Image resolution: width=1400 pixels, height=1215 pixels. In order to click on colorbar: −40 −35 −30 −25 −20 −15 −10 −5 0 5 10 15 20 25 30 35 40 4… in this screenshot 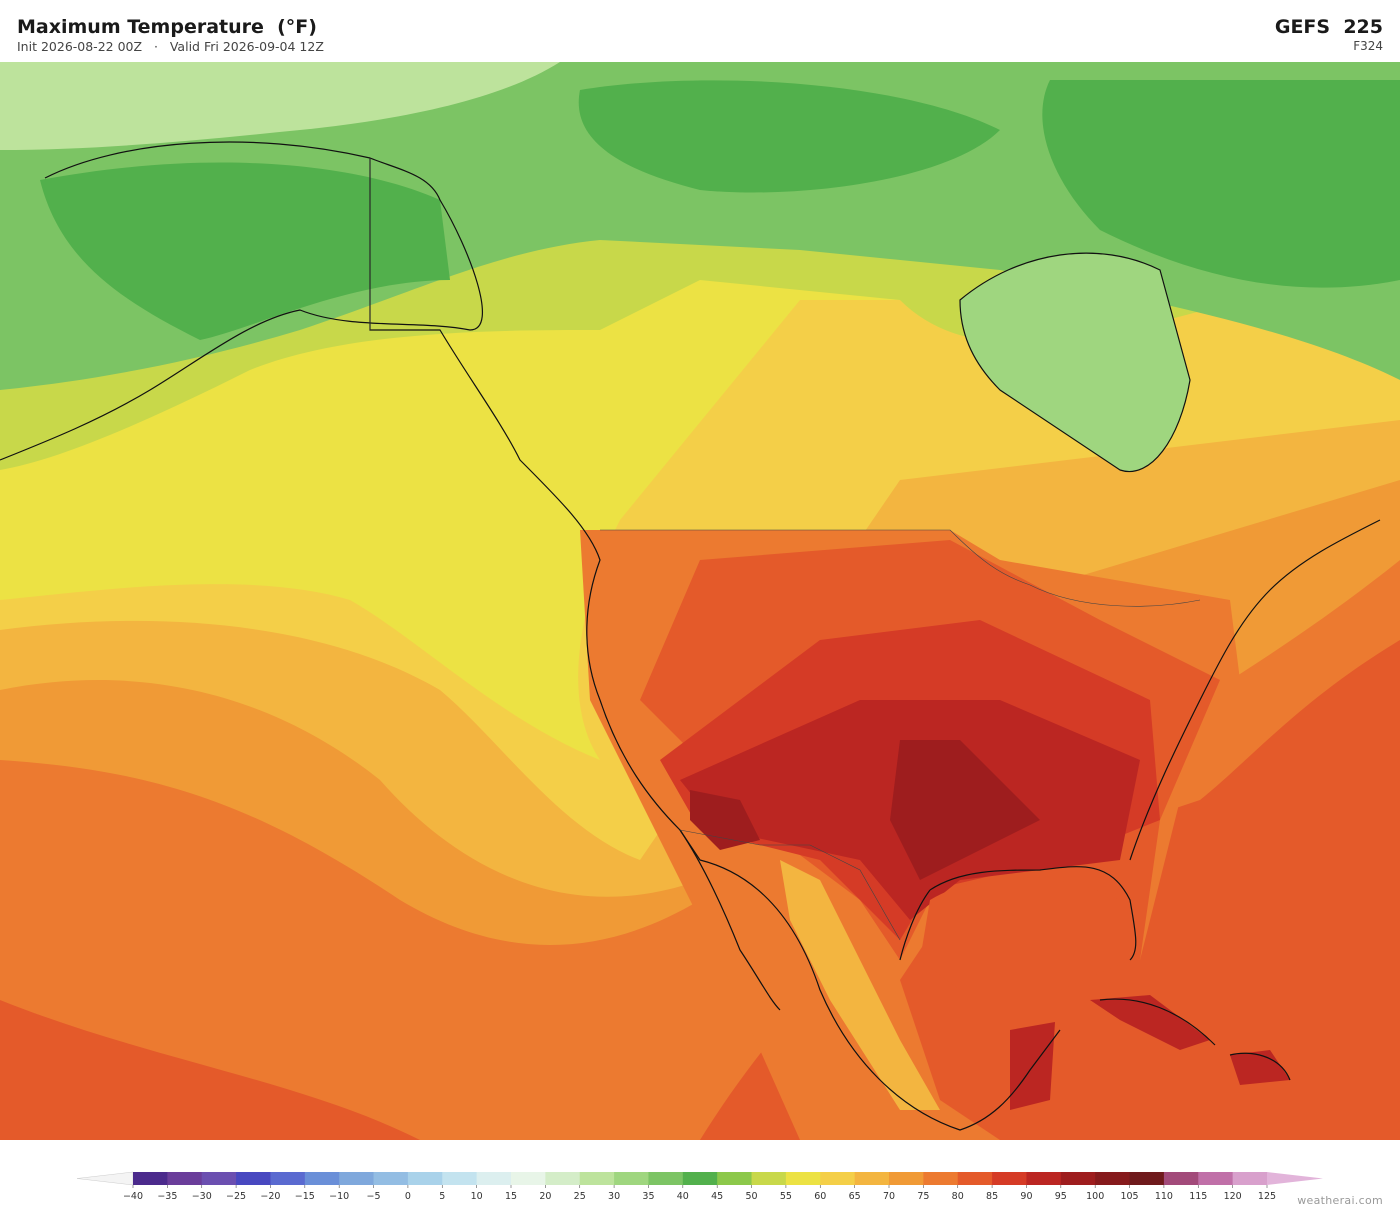, I will do `click(699, 1186)`.